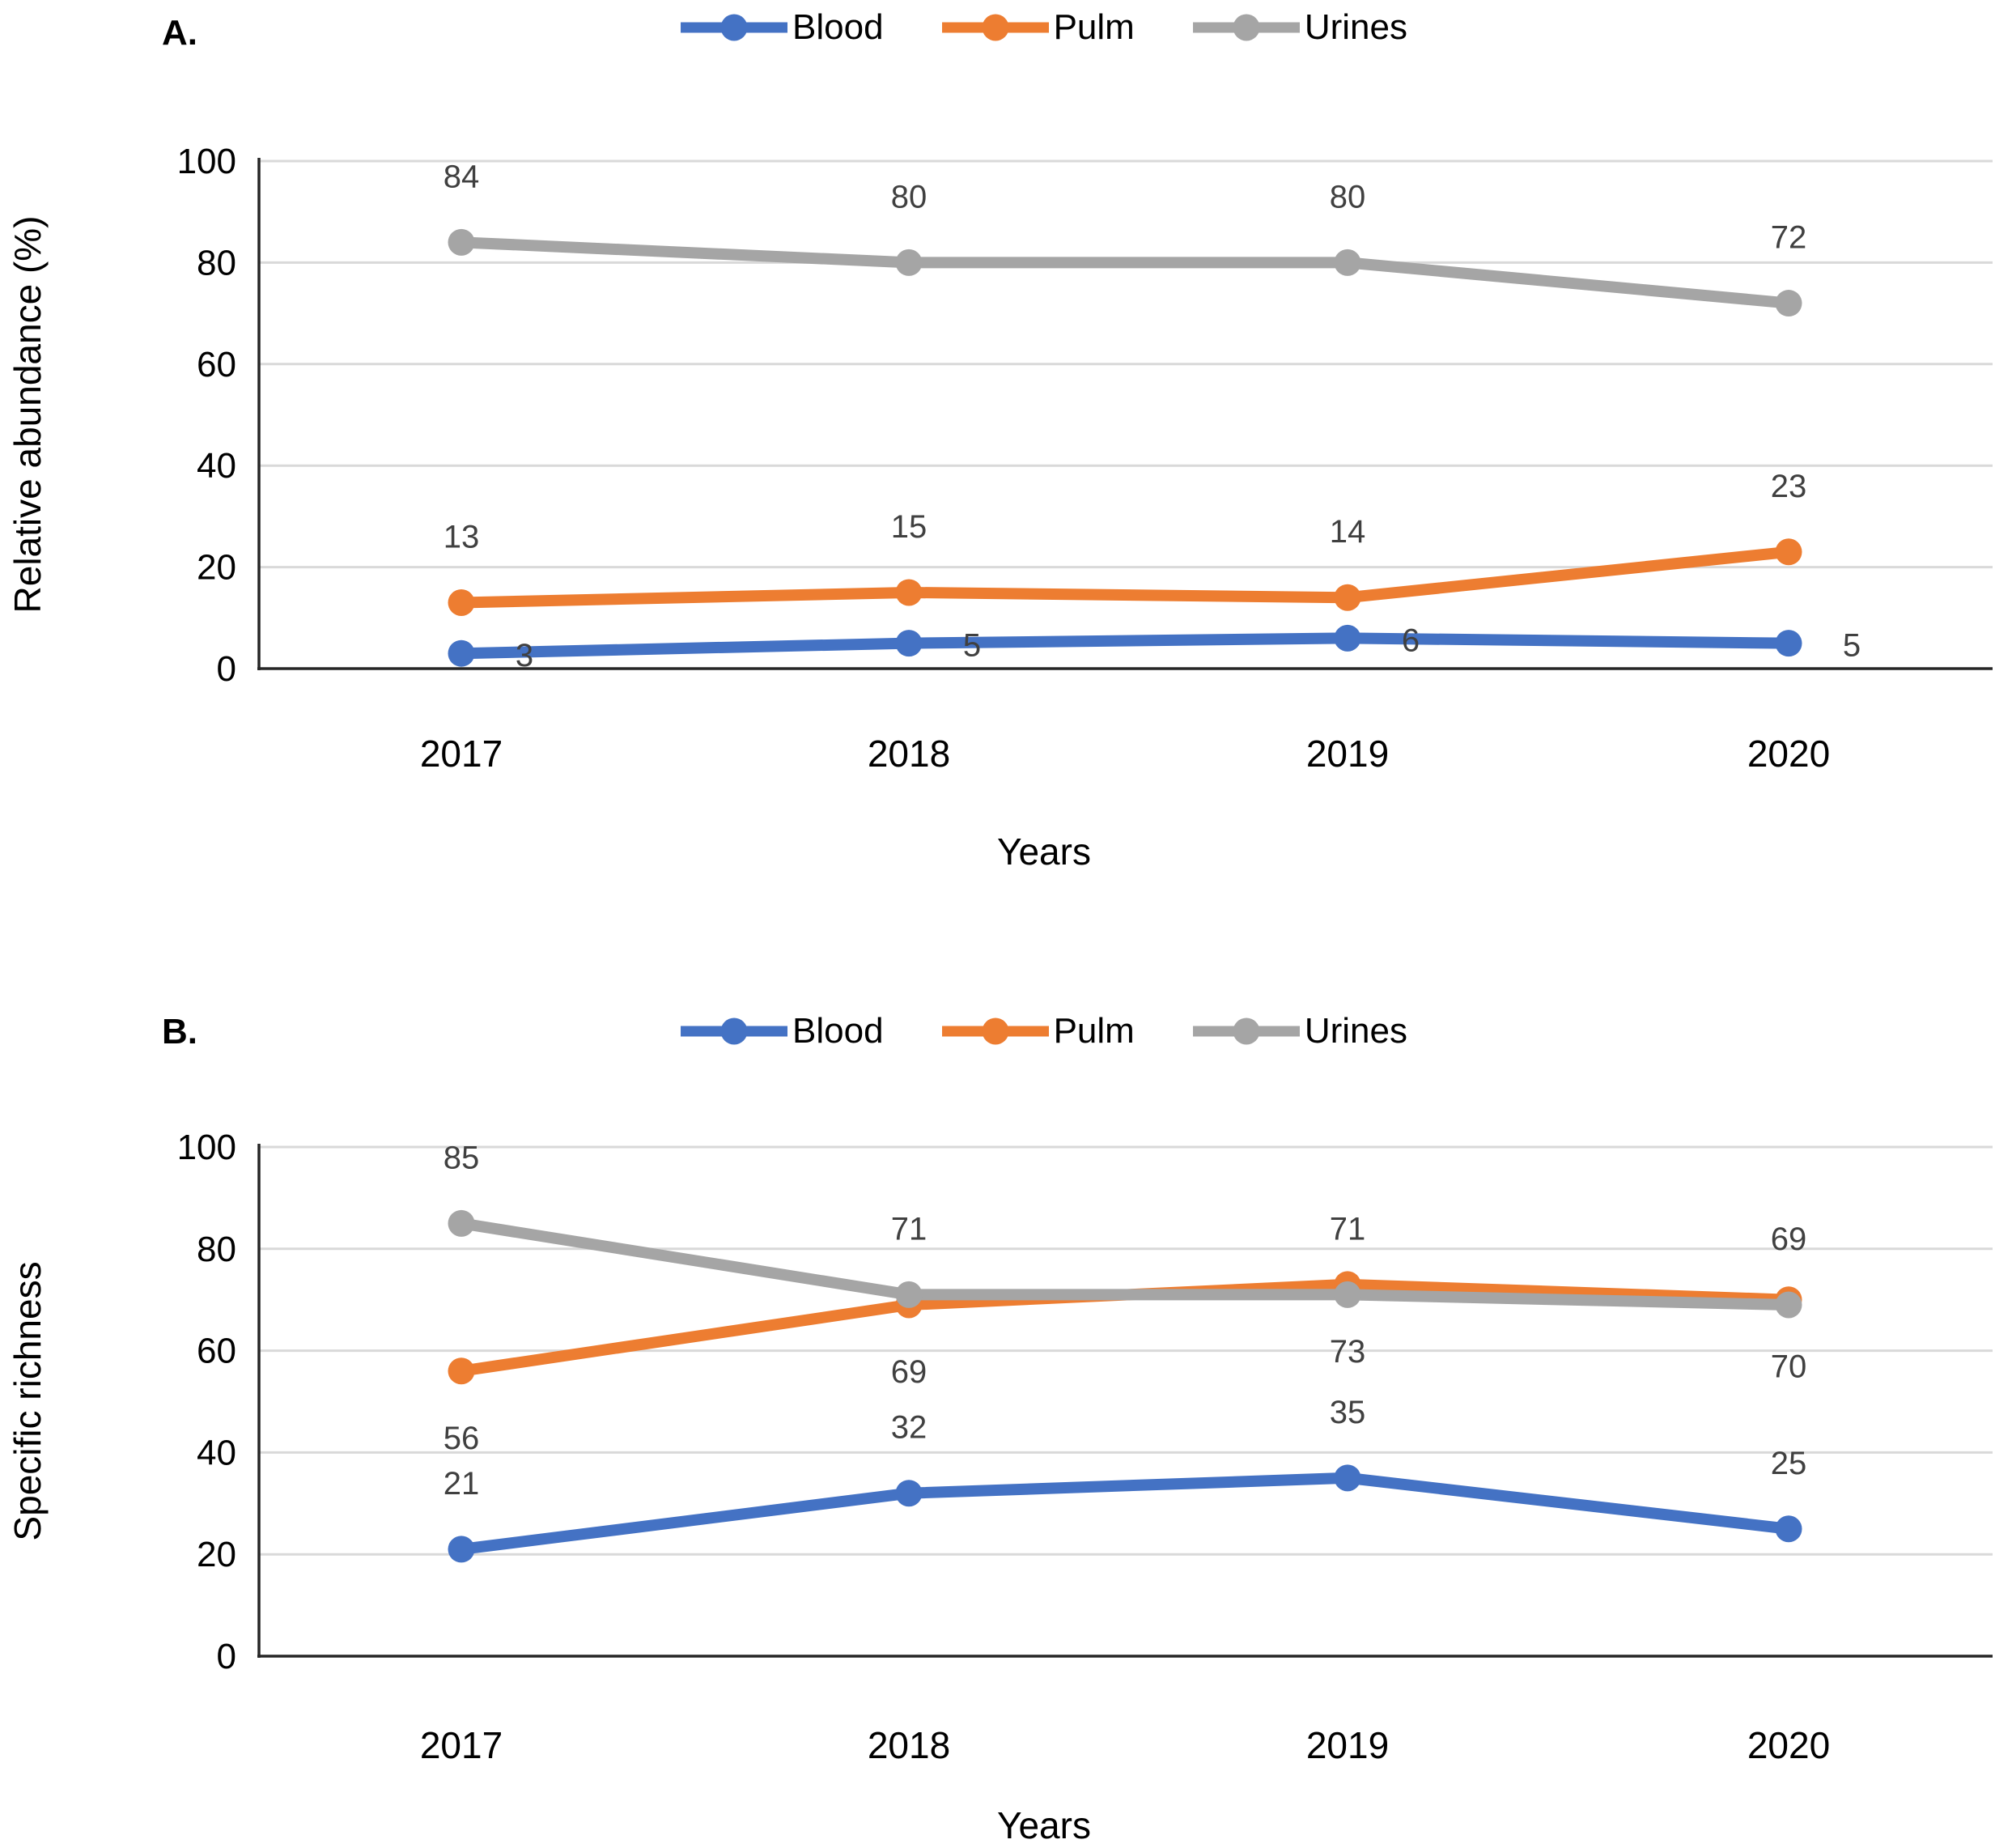  What do you see at coordinates (1789, 552) in the screenshot?
I see `data-point-pulm-2020` at bounding box center [1789, 552].